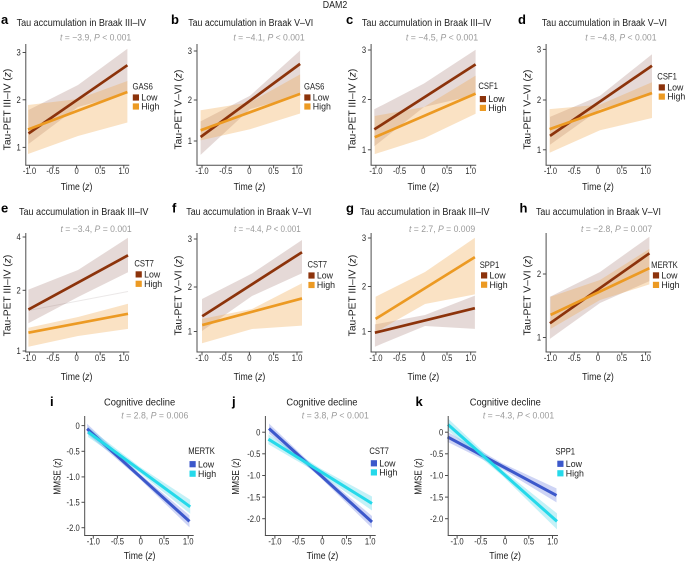  I want to click on svg-text: DAM2, so click(335, 5).